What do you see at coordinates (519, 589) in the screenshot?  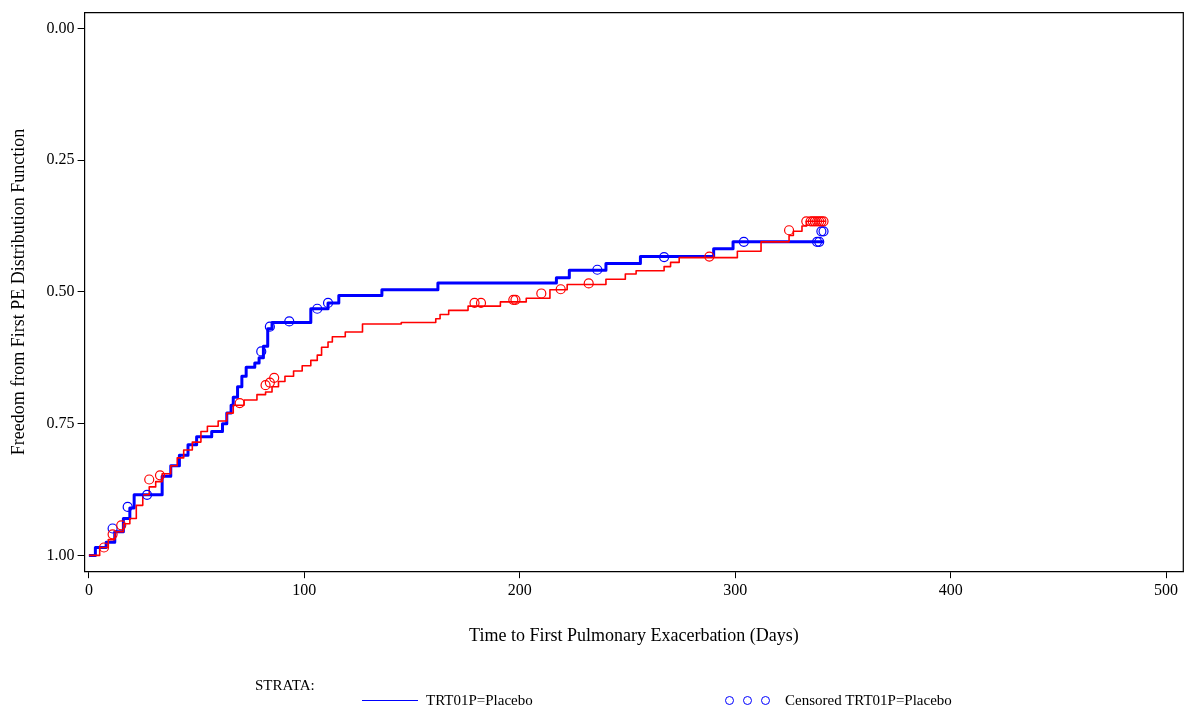 I see `x-tick-label: 200` at bounding box center [519, 589].